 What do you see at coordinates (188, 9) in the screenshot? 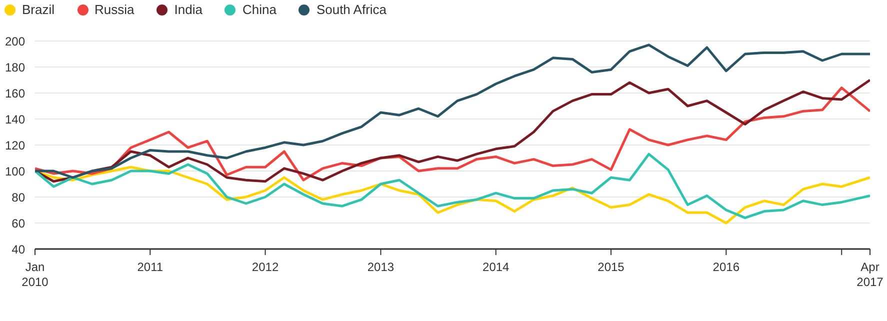
I see `legend-label: India` at bounding box center [188, 9].